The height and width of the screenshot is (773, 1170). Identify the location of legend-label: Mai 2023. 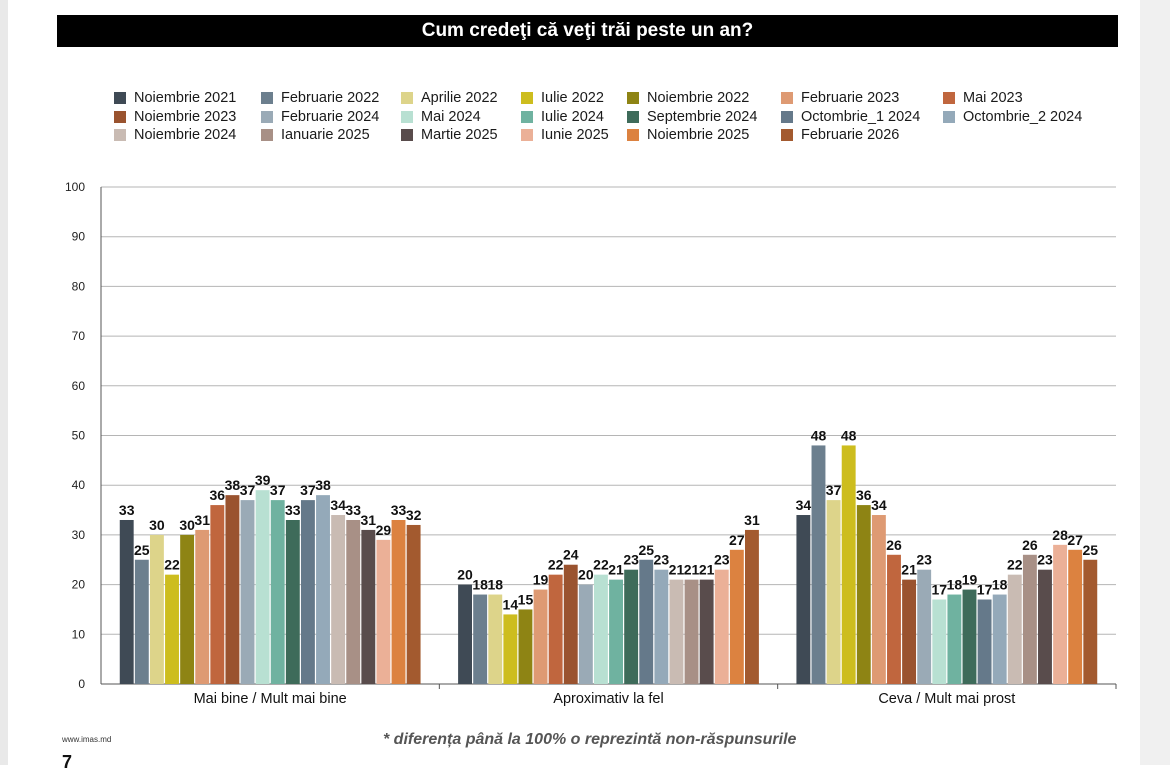
(993, 98).